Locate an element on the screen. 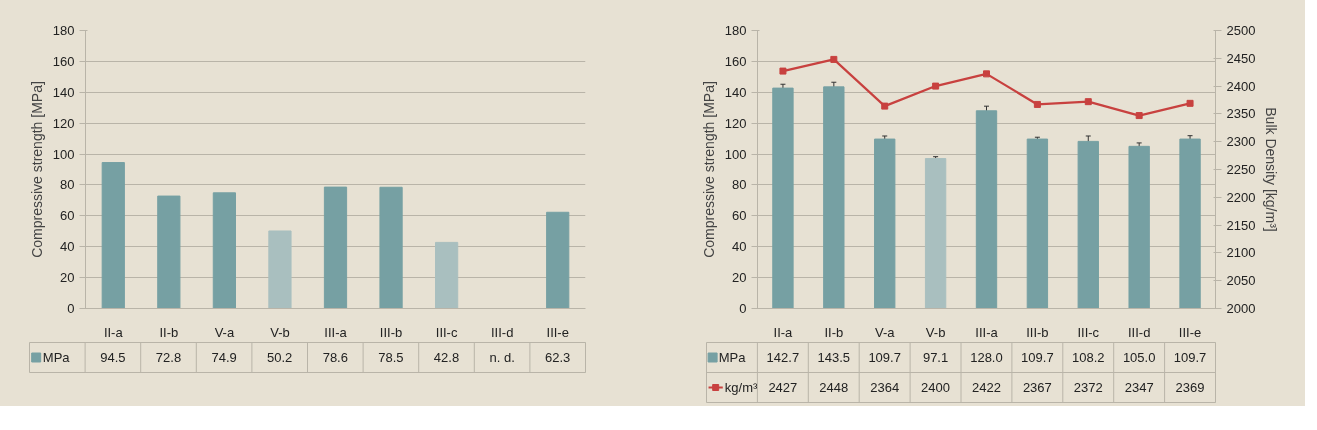 The height and width of the screenshot is (430, 1317). data-label: 62.3 is located at coordinates (558, 357).